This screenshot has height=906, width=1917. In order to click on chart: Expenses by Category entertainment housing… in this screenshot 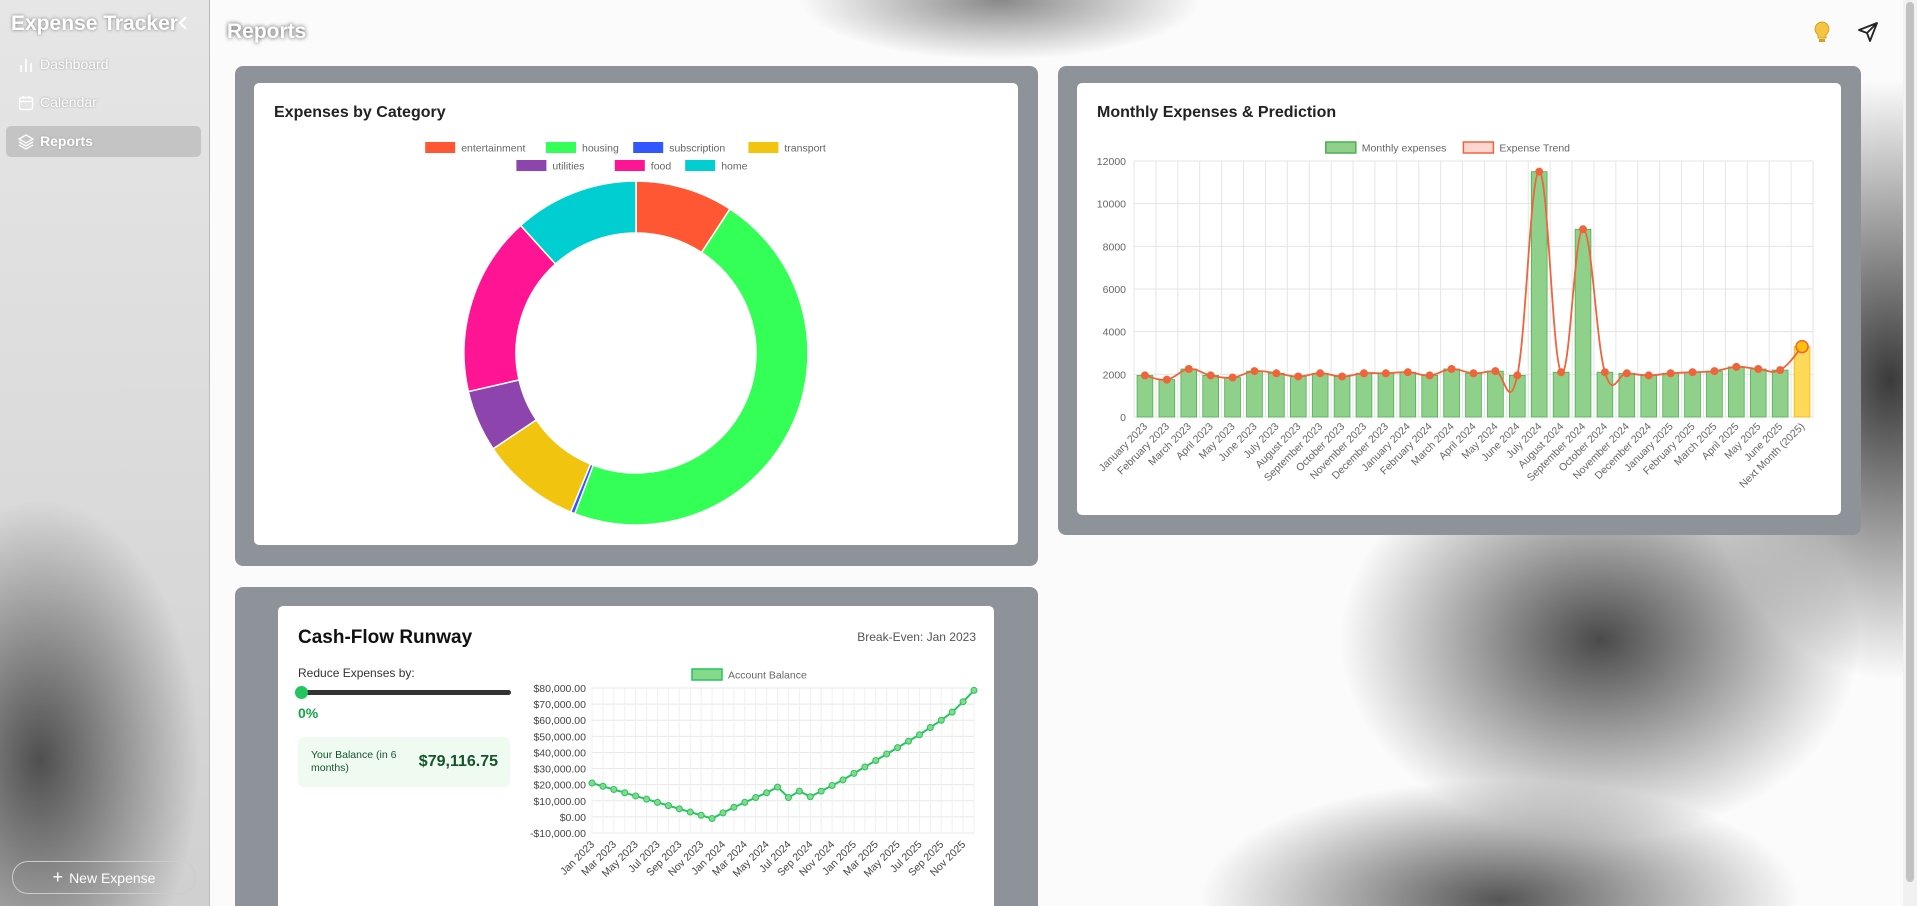, I will do `click(550, 315)`.